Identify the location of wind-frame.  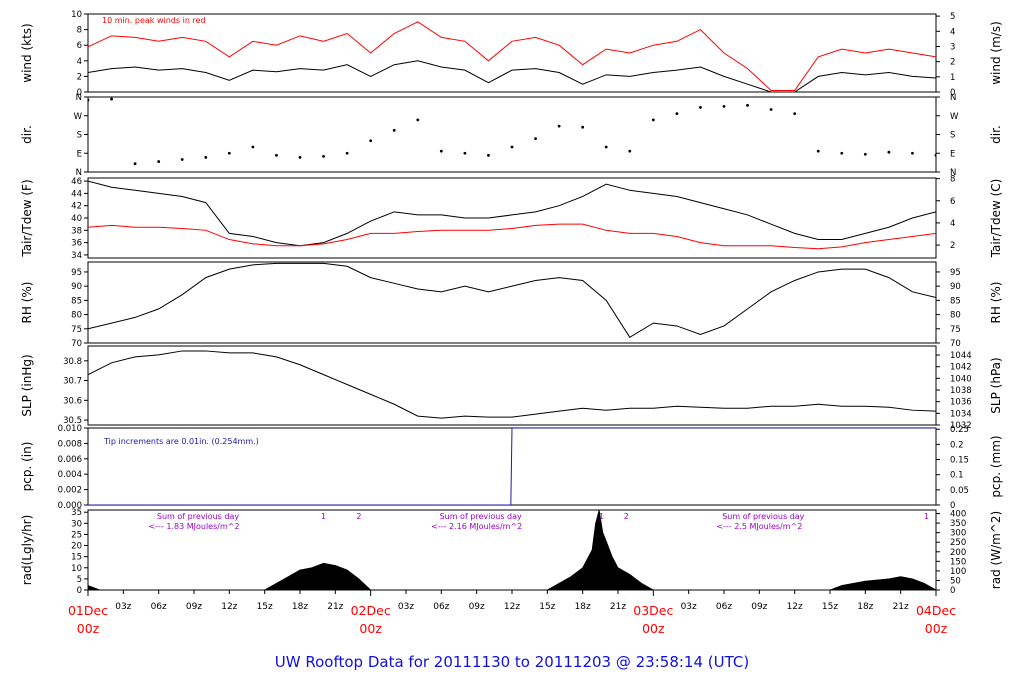
(512, 53).